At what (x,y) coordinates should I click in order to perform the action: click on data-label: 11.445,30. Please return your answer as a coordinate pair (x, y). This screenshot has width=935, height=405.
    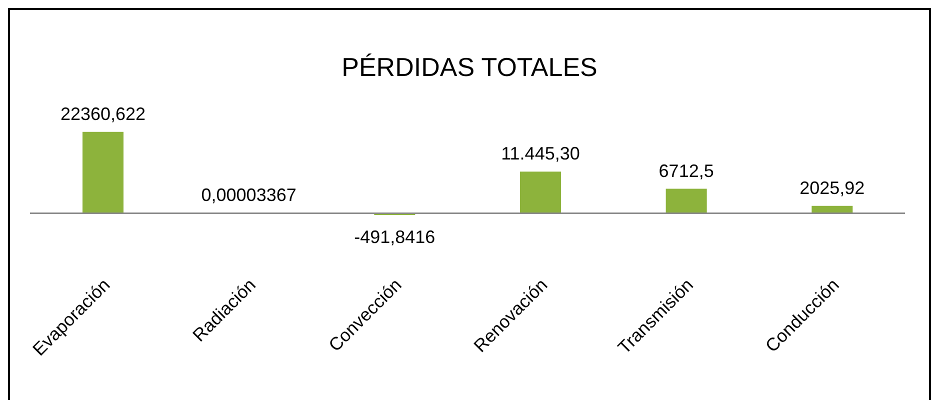
    Looking at the image, I should click on (540, 154).